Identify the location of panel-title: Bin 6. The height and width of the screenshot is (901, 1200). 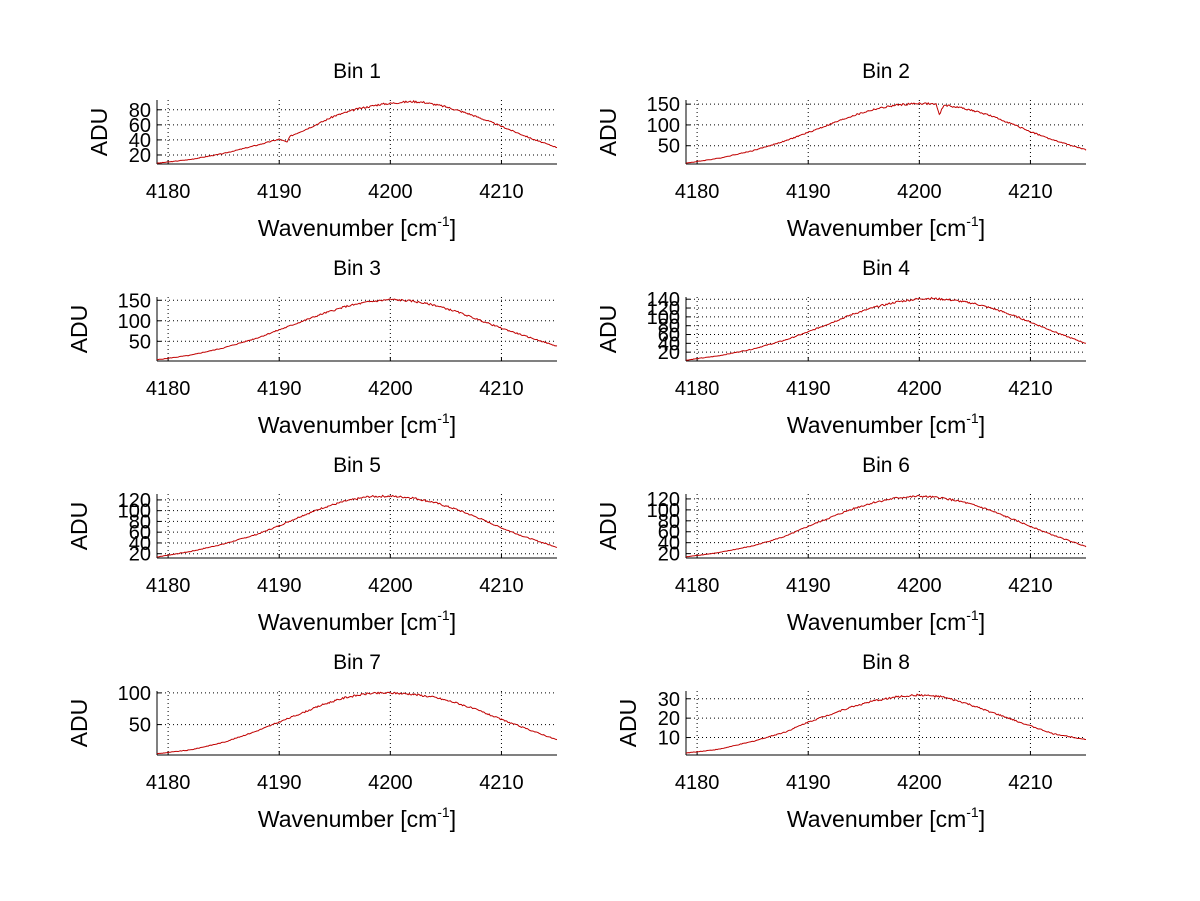
(886, 465).